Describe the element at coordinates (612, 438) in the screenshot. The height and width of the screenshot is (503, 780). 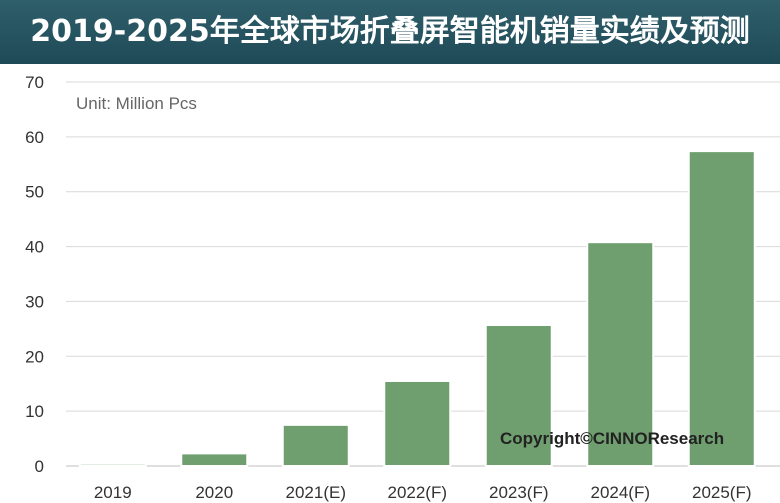
I see `copyright-label: Copyright©CINNOResearch` at that location.